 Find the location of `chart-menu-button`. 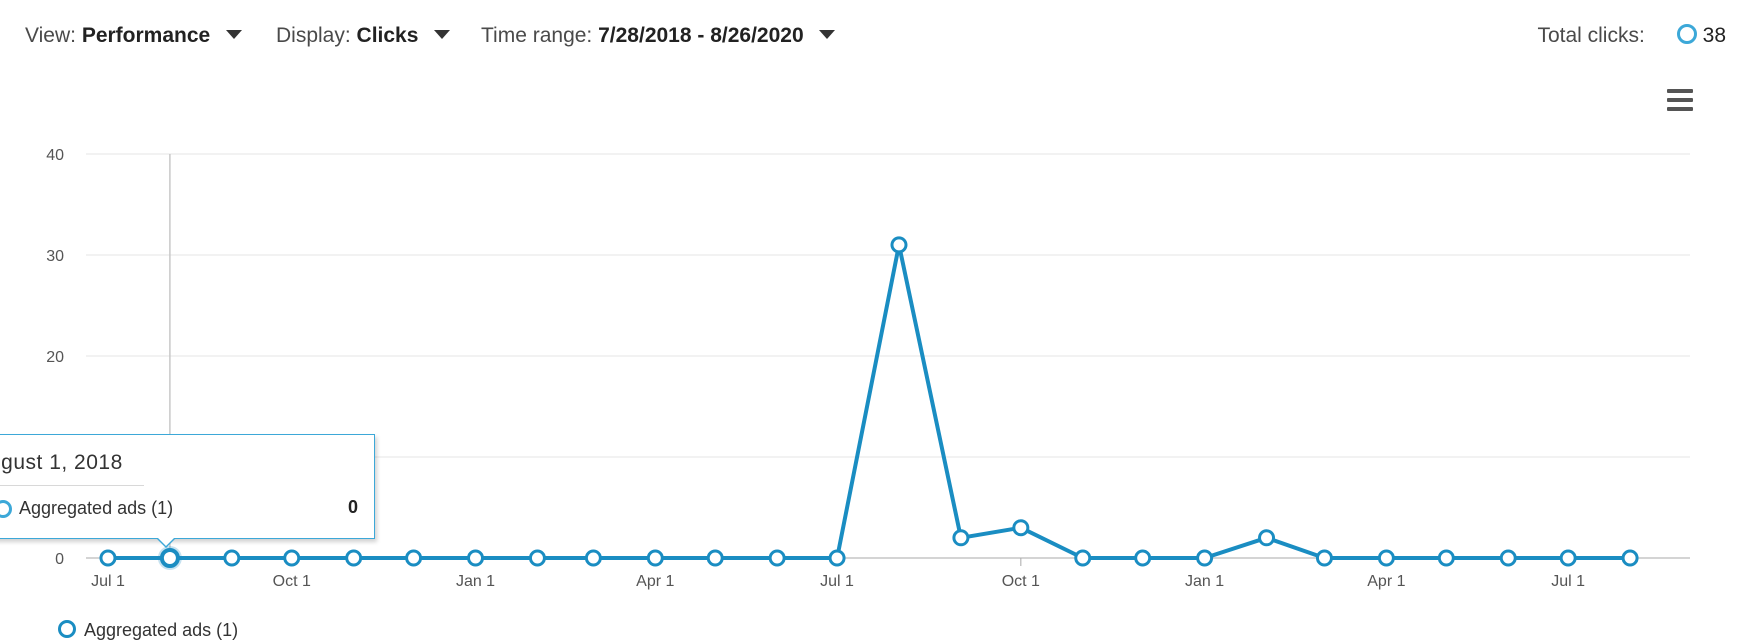

chart-menu-button is located at coordinates (1680, 100).